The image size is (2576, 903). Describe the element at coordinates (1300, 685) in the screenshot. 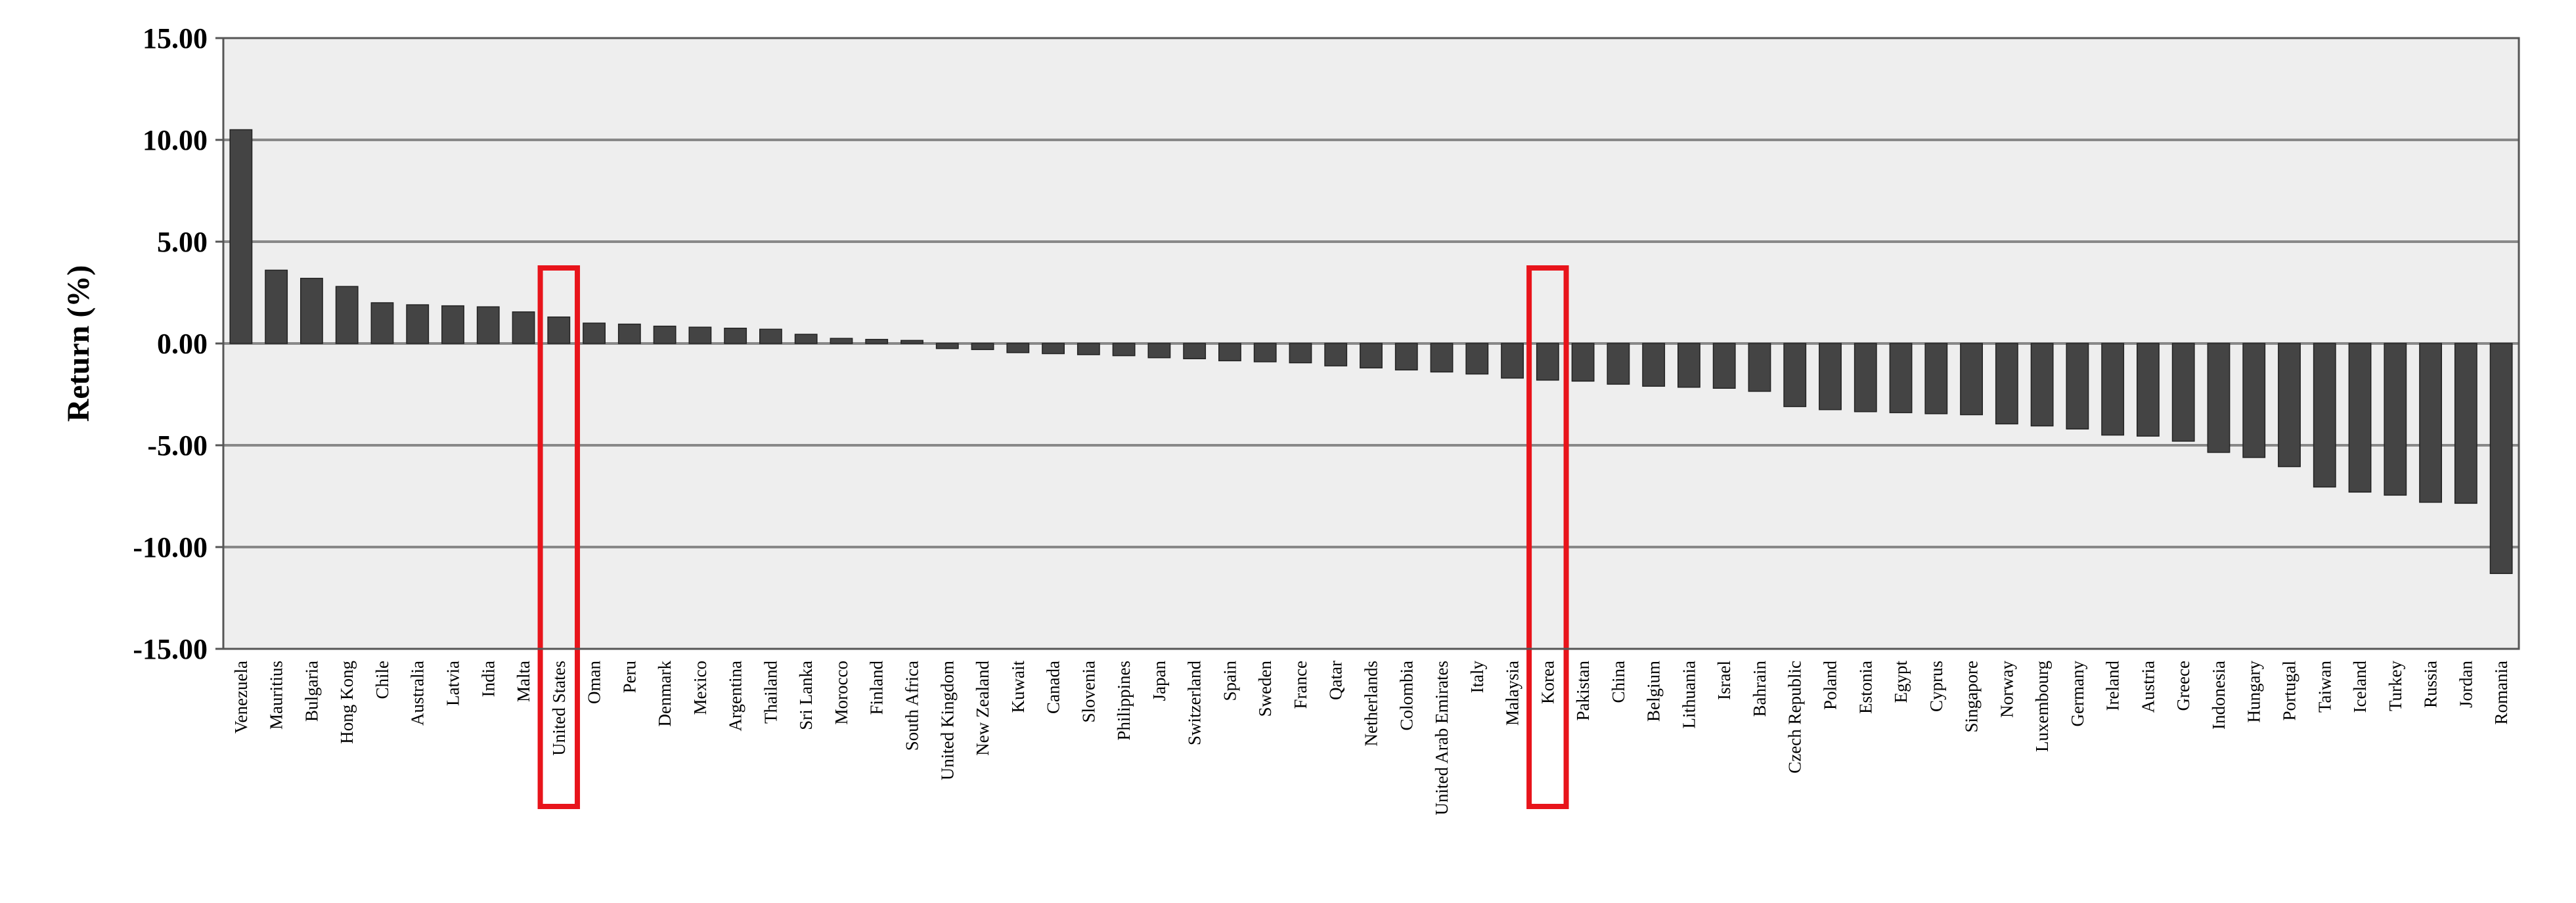

I see `x-tick-label: France` at that location.